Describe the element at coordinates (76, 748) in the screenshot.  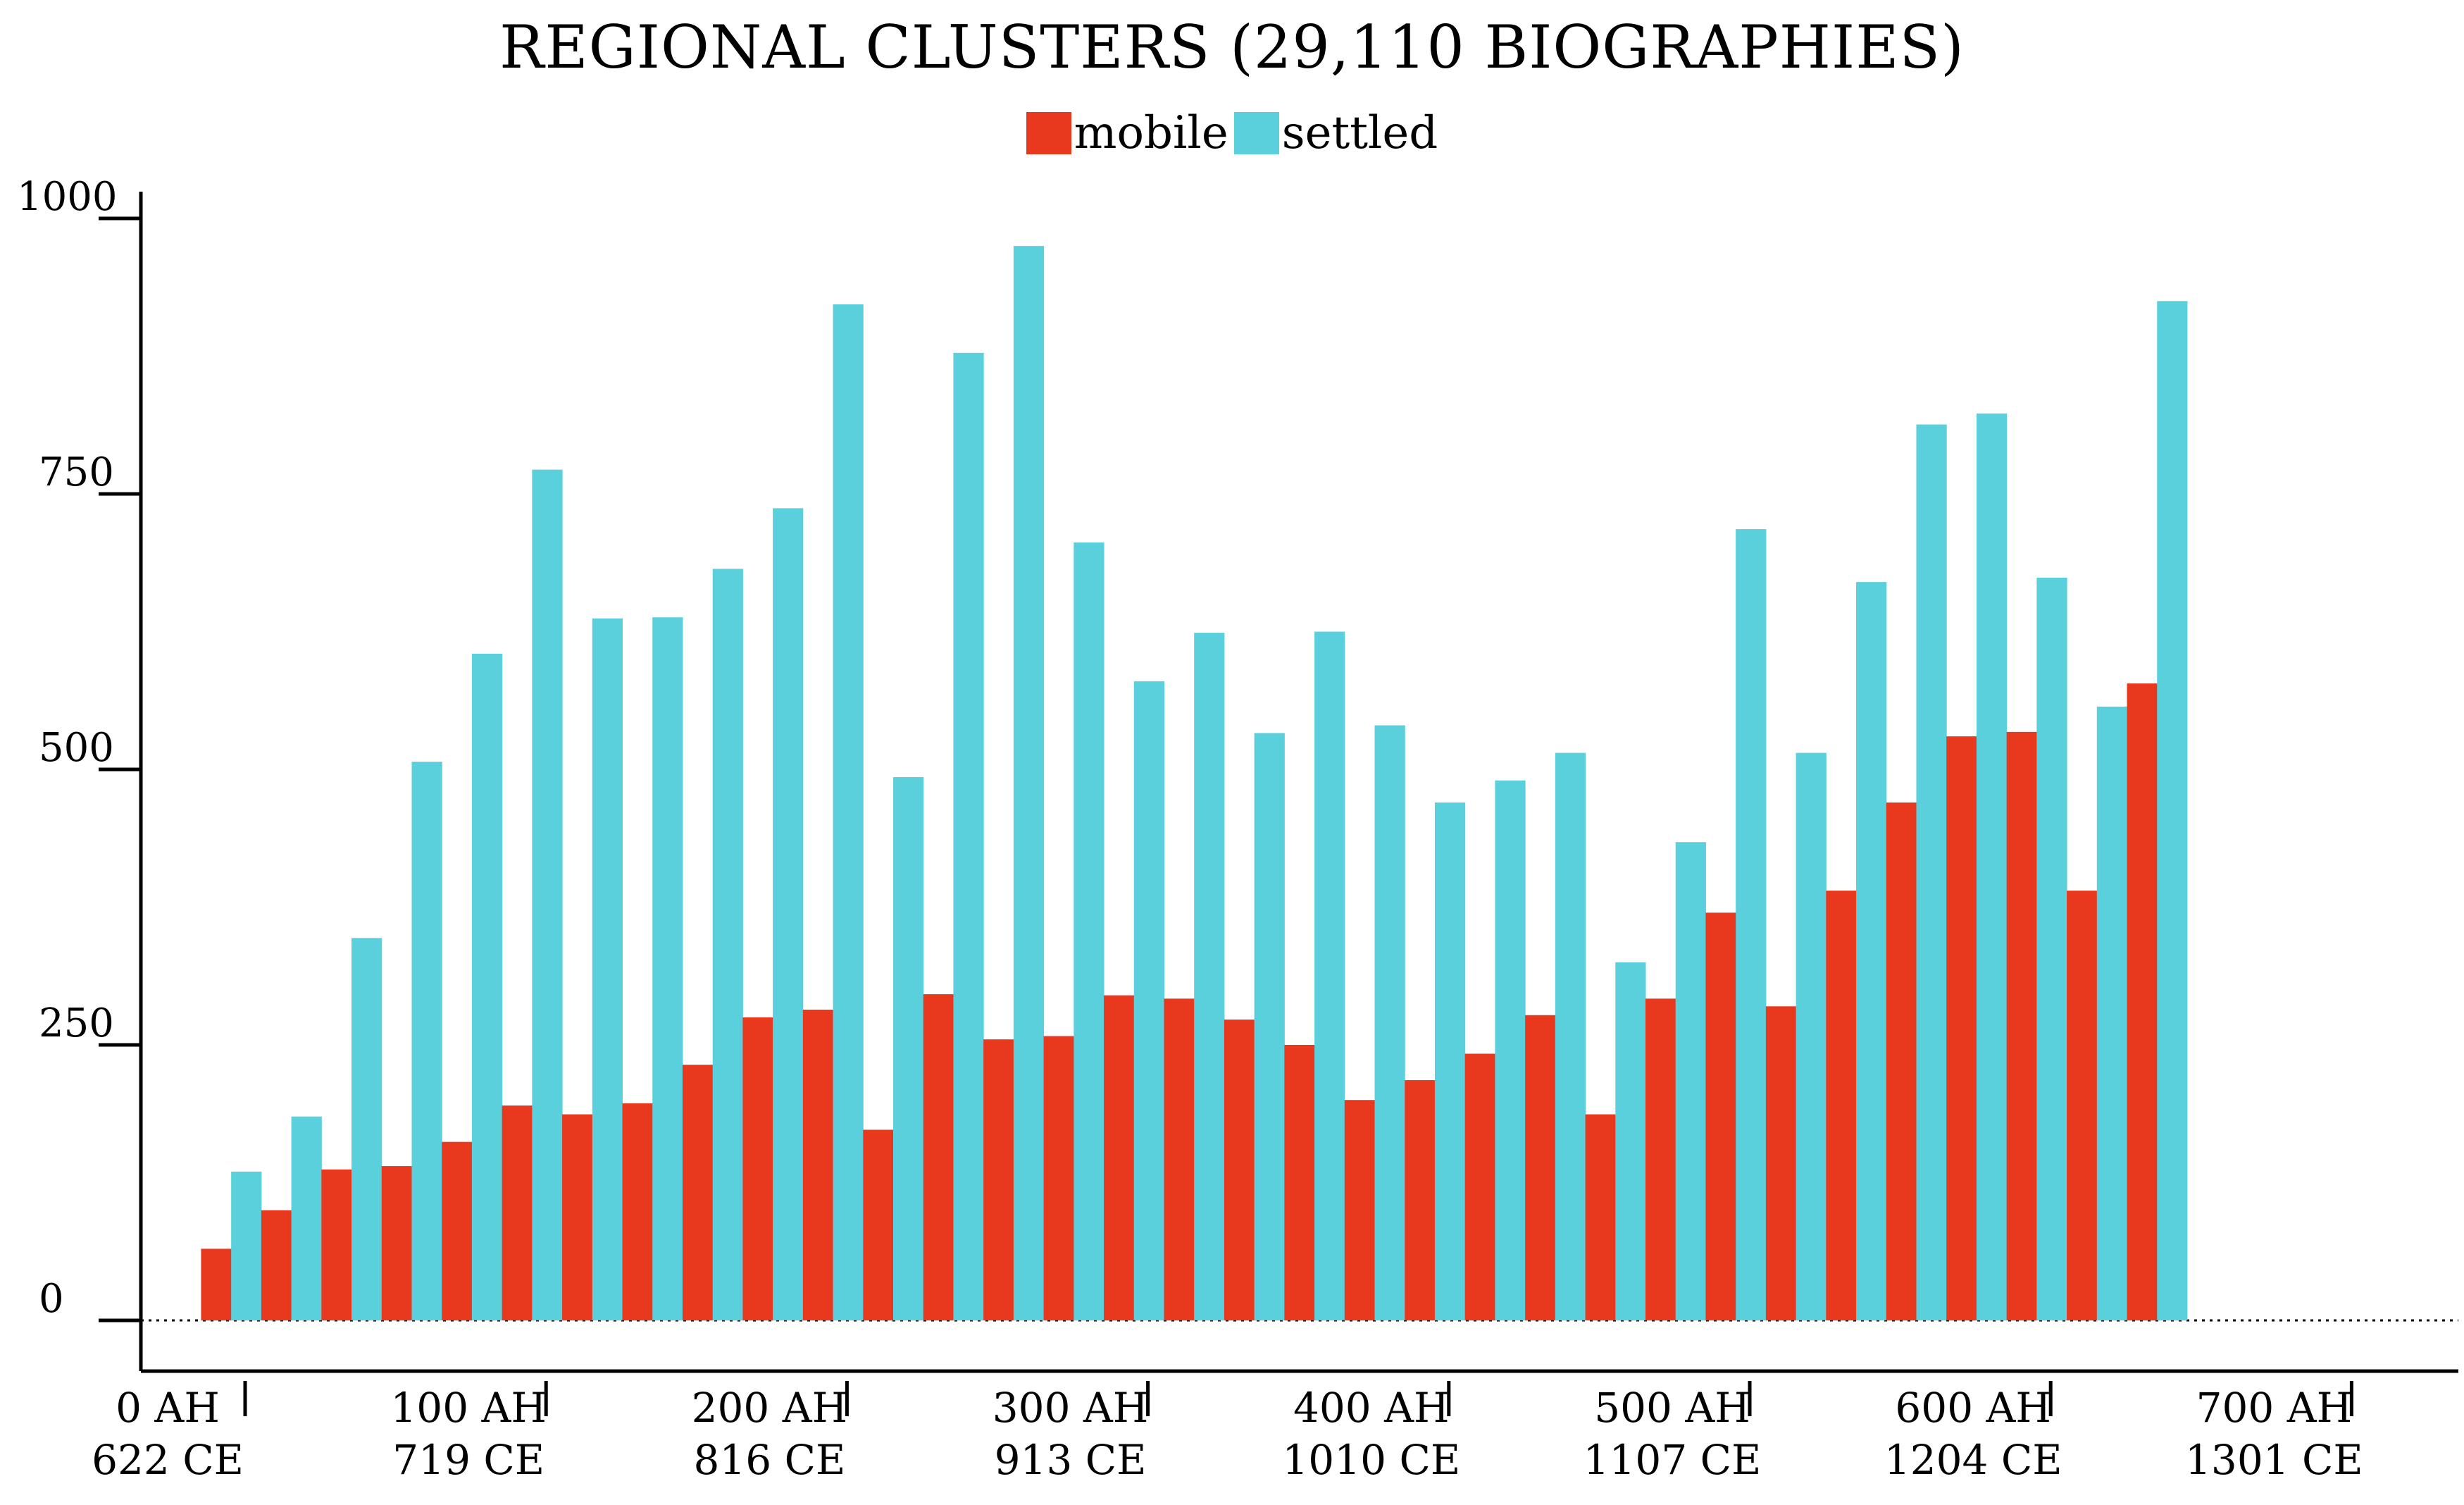
I see `y-tick-label: 500` at that location.